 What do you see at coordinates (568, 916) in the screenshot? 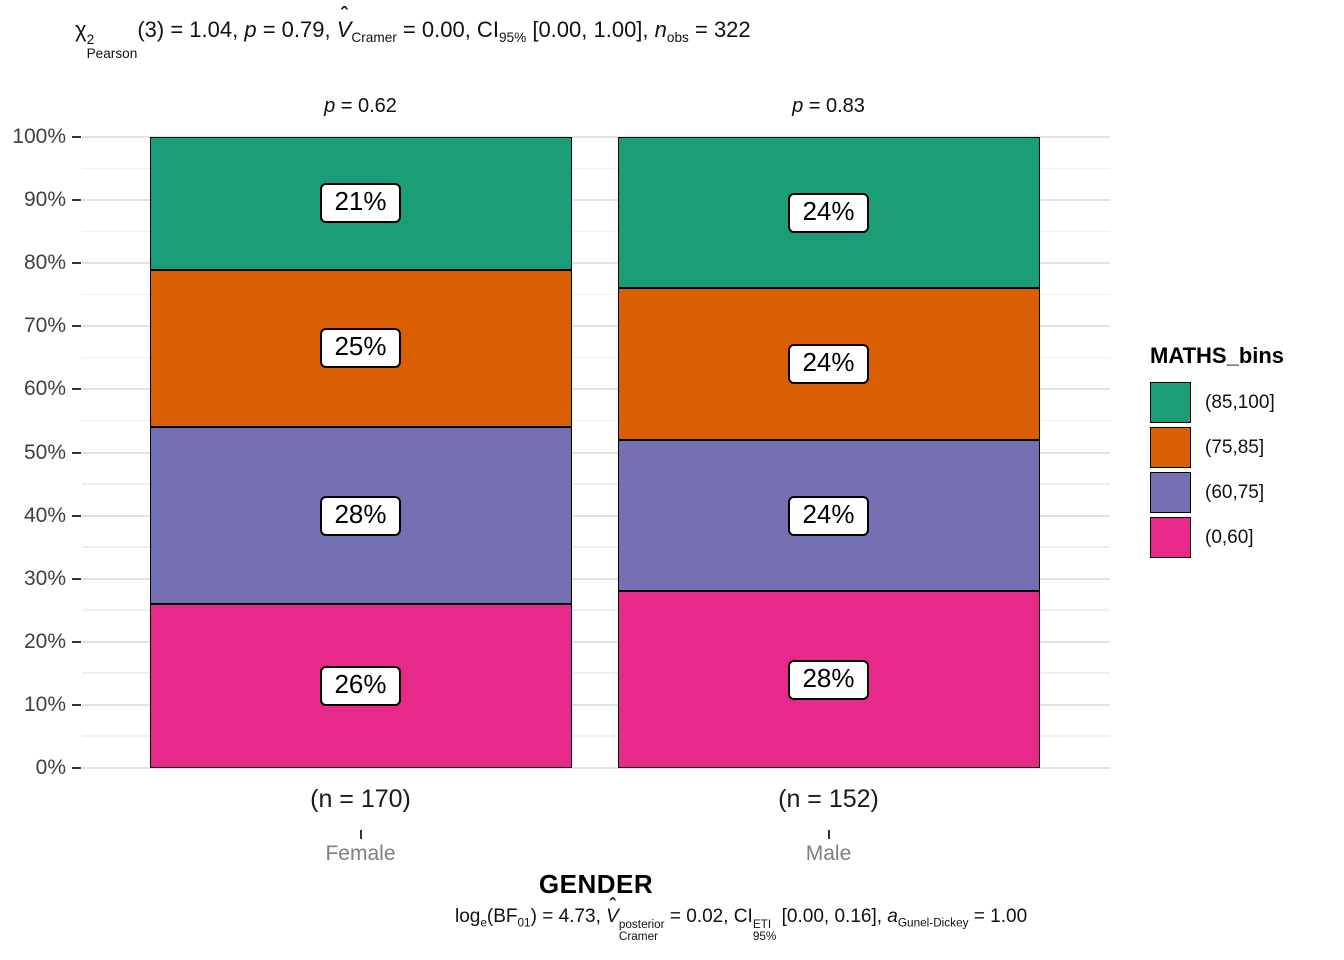
I see `stat-text: ) = 4.73,` at bounding box center [568, 916].